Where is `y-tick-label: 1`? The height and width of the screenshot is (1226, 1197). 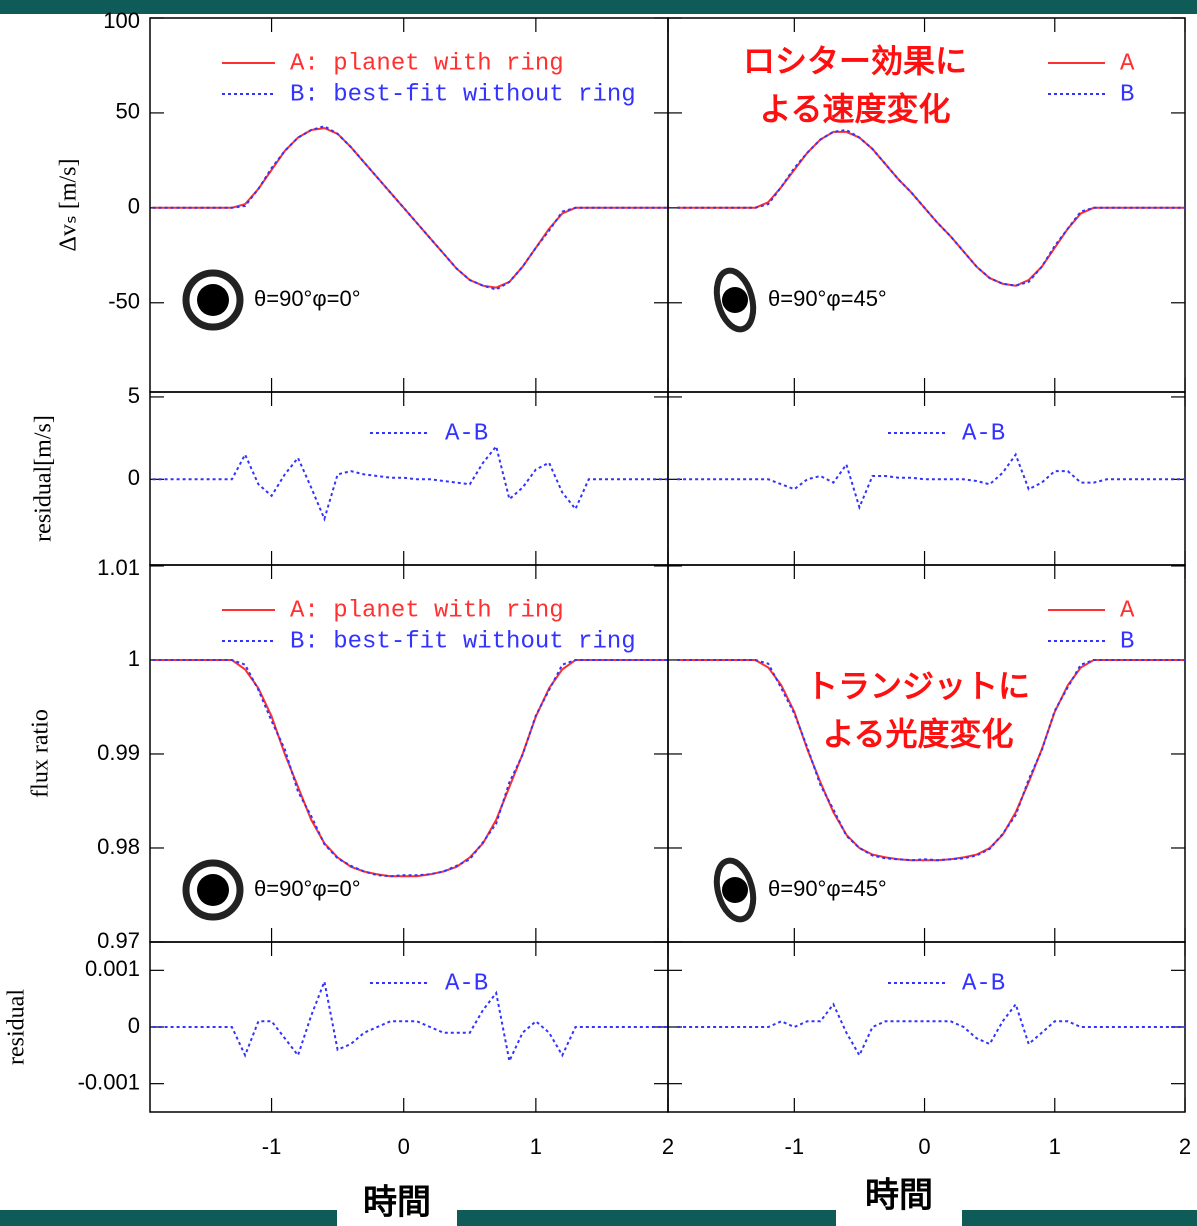 y-tick-label: 1 is located at coordinates (134, 658).